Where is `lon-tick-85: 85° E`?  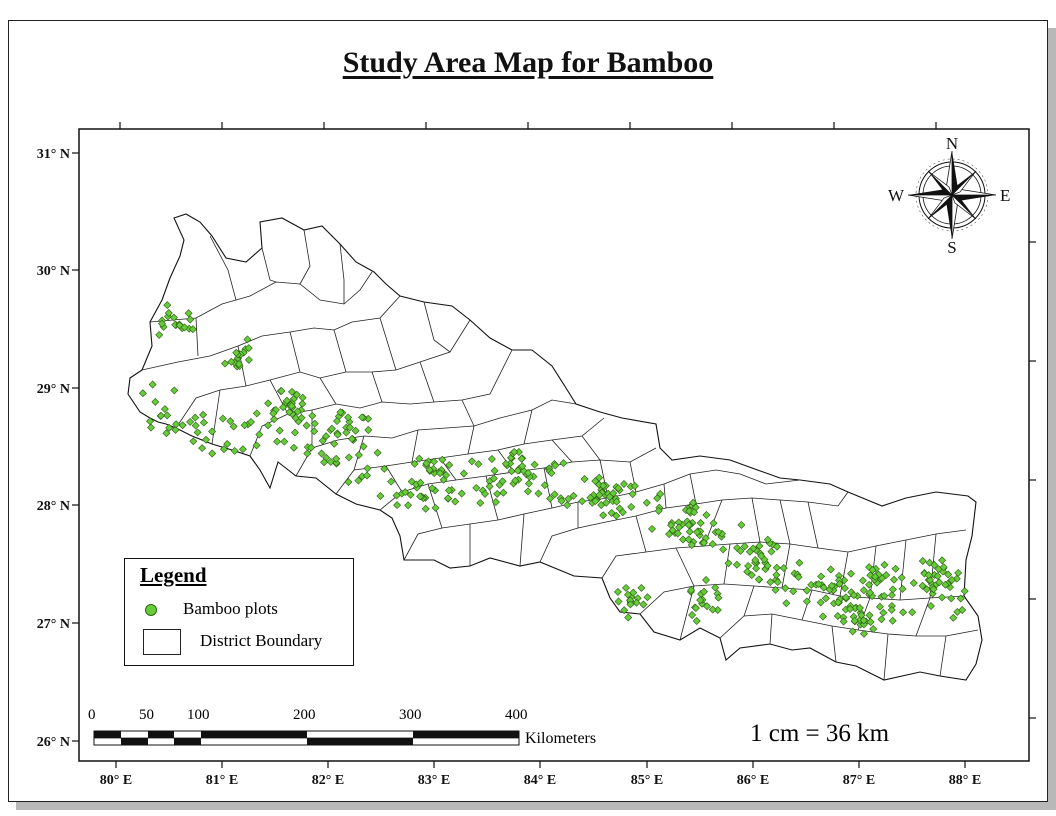 lon-tick-85: 85° E is located at coordinates (647, 774).